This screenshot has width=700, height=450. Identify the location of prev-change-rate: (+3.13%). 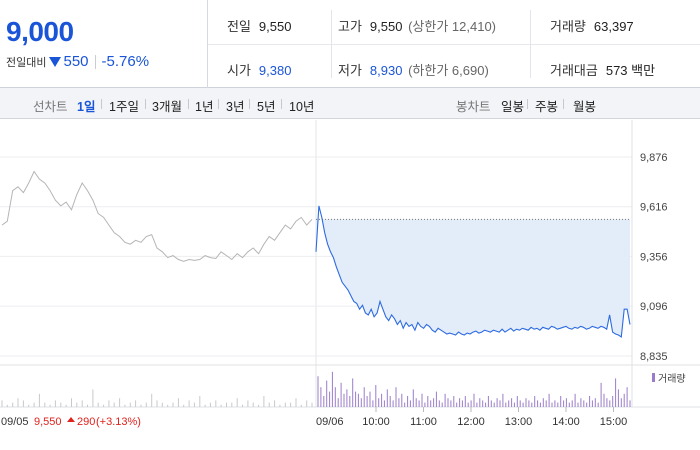
(118, 422).